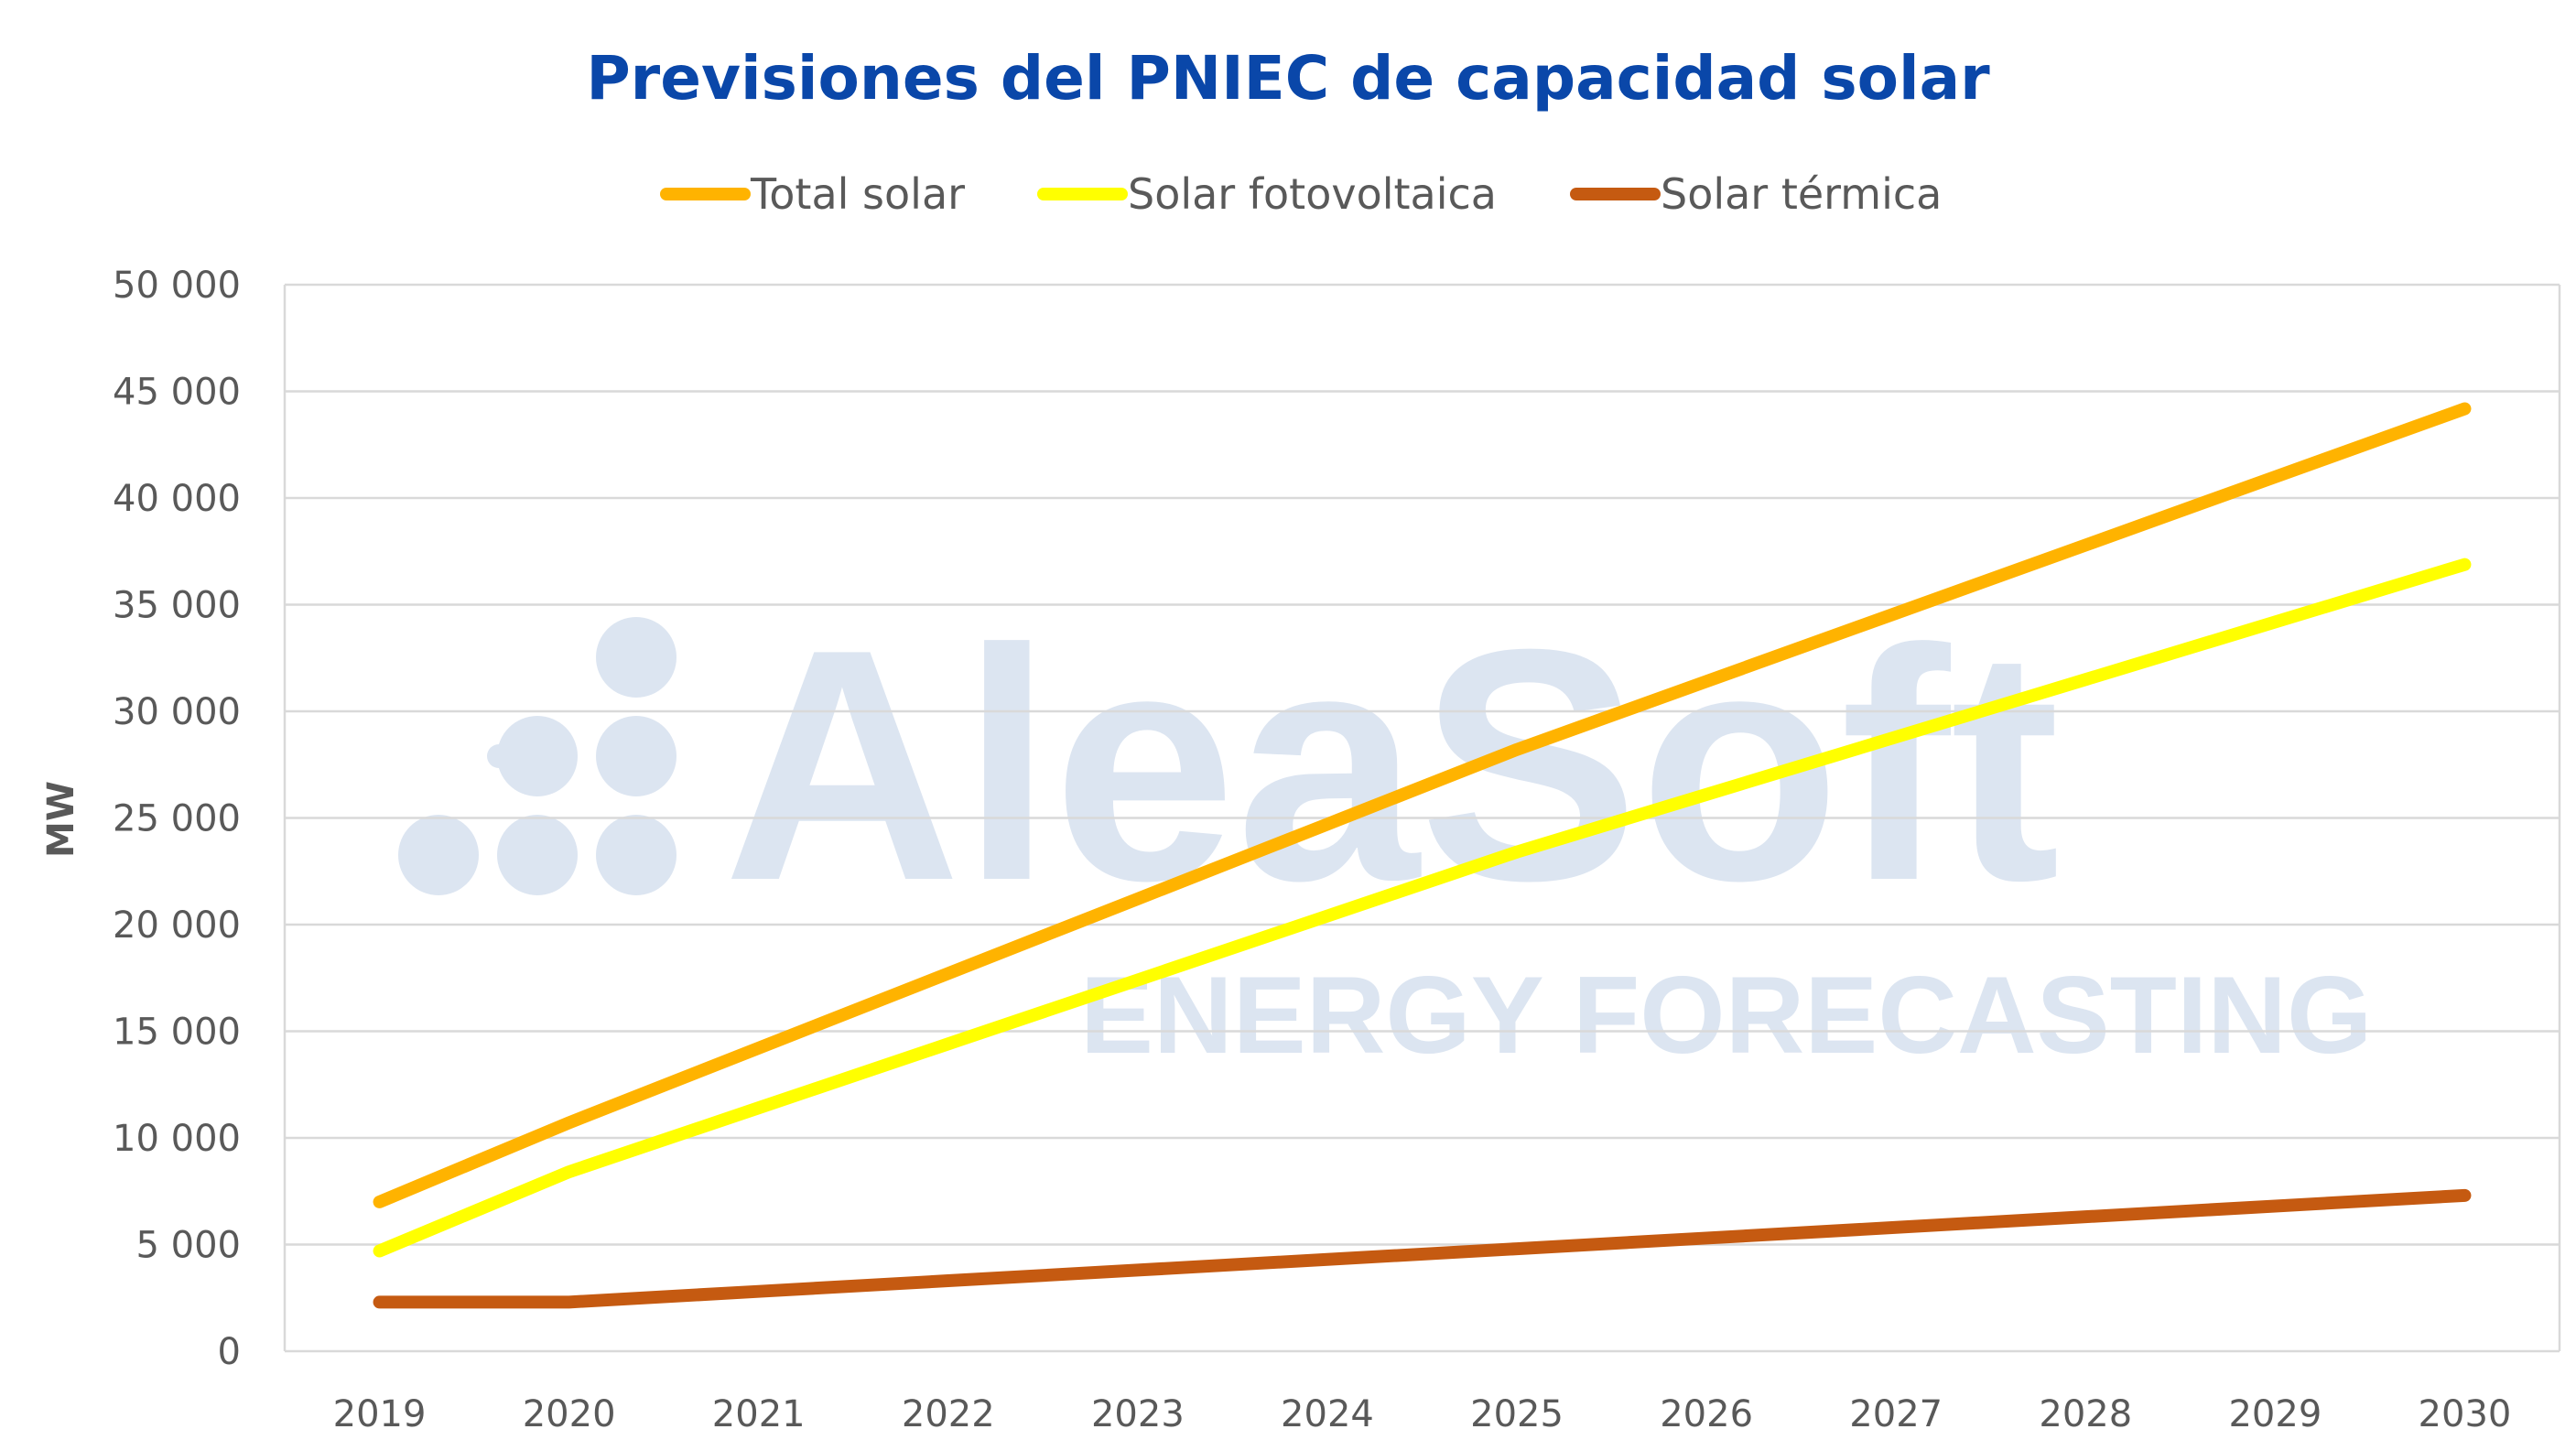 The width and height of the screenshot is (2576, 1440). Describe the element at coordinates (177, 499) in the screenshot. I see `y-tick-label: 40 000` at that location.